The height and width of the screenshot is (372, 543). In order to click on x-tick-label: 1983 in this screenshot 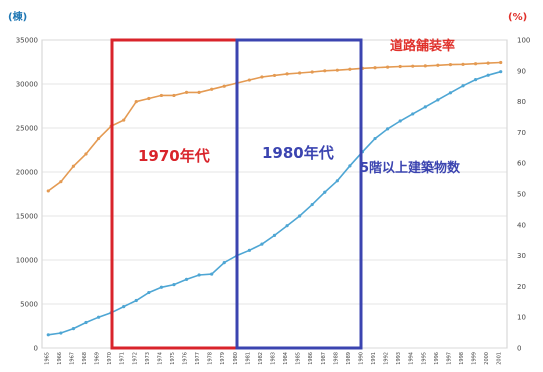, I will do `click(274, 358)`.